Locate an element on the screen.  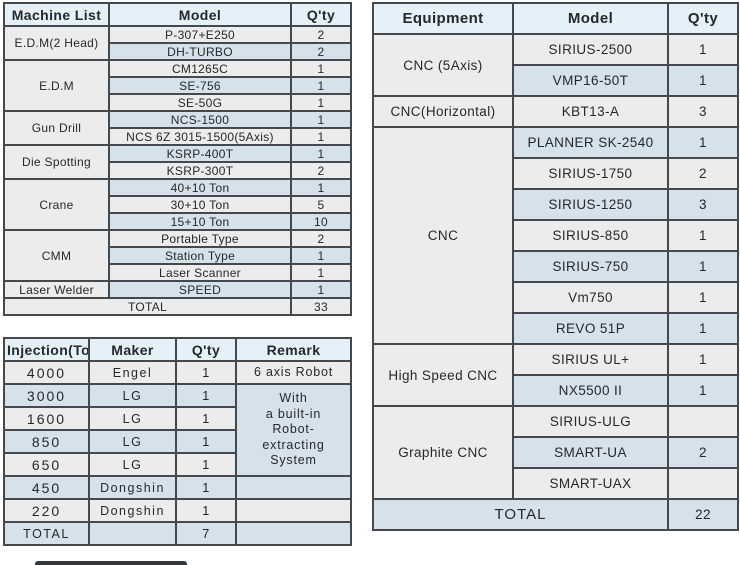
table-row: 4000 Engel 1 6 axis Robot is located at coordinates (177, 372).